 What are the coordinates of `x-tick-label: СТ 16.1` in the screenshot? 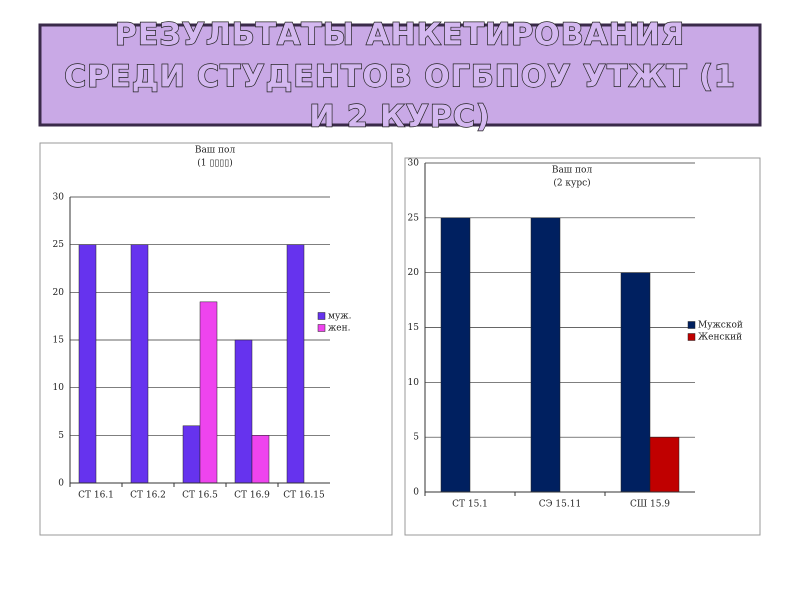 It's located at (96, 496).